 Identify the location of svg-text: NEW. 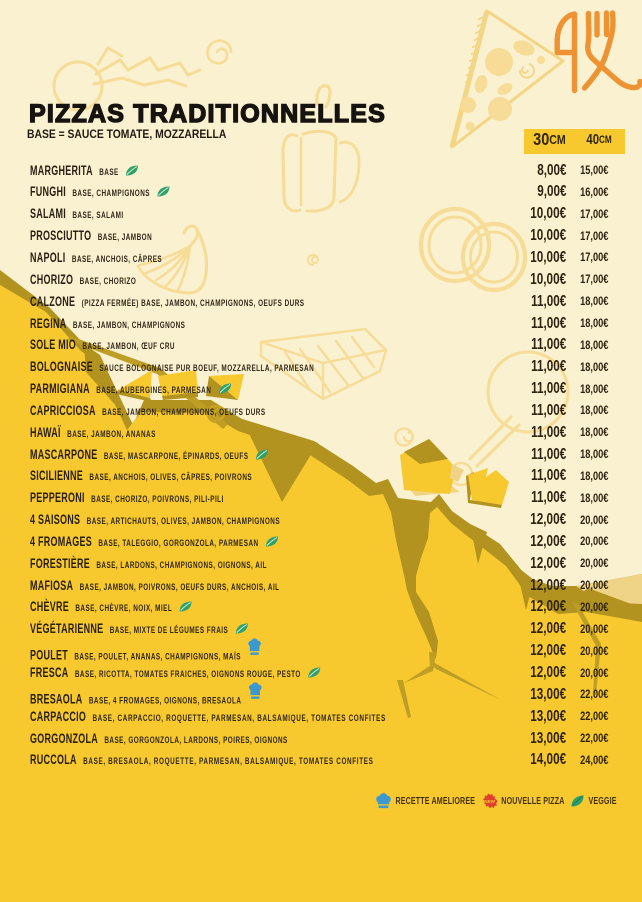
(489, 801).